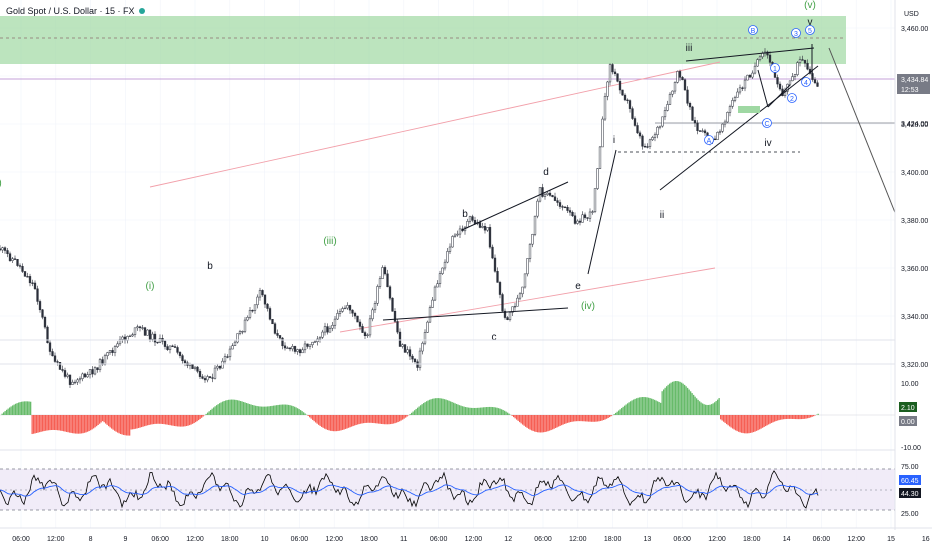  Describe the element at coordinates (753, 31) in the screenshot. I see `wave-label: B` at that location.